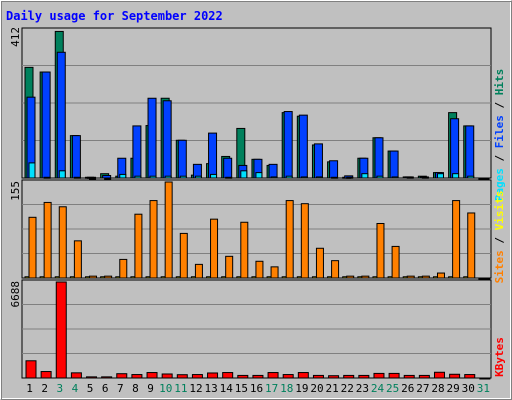  Describe the element at coordinates (90, 388) in the screenshot. I see `x-label-day-5: 5` at that location.